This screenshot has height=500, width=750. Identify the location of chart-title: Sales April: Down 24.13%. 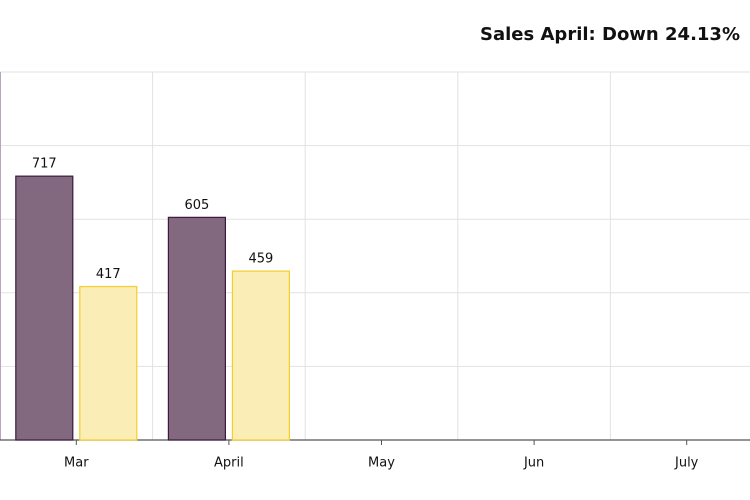
(610, 34).